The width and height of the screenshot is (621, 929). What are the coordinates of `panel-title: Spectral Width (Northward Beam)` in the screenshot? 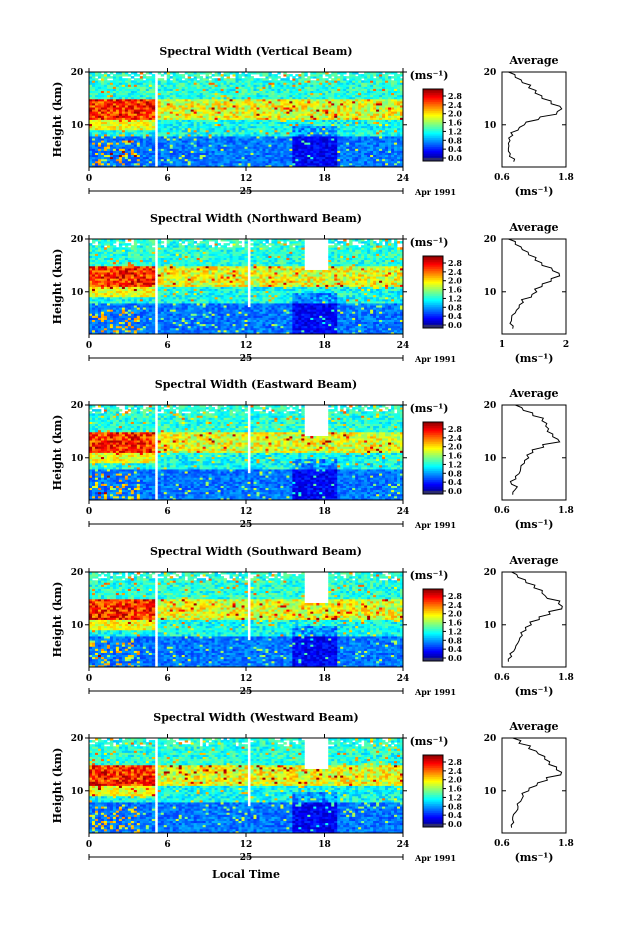 It's located at (256, 218).